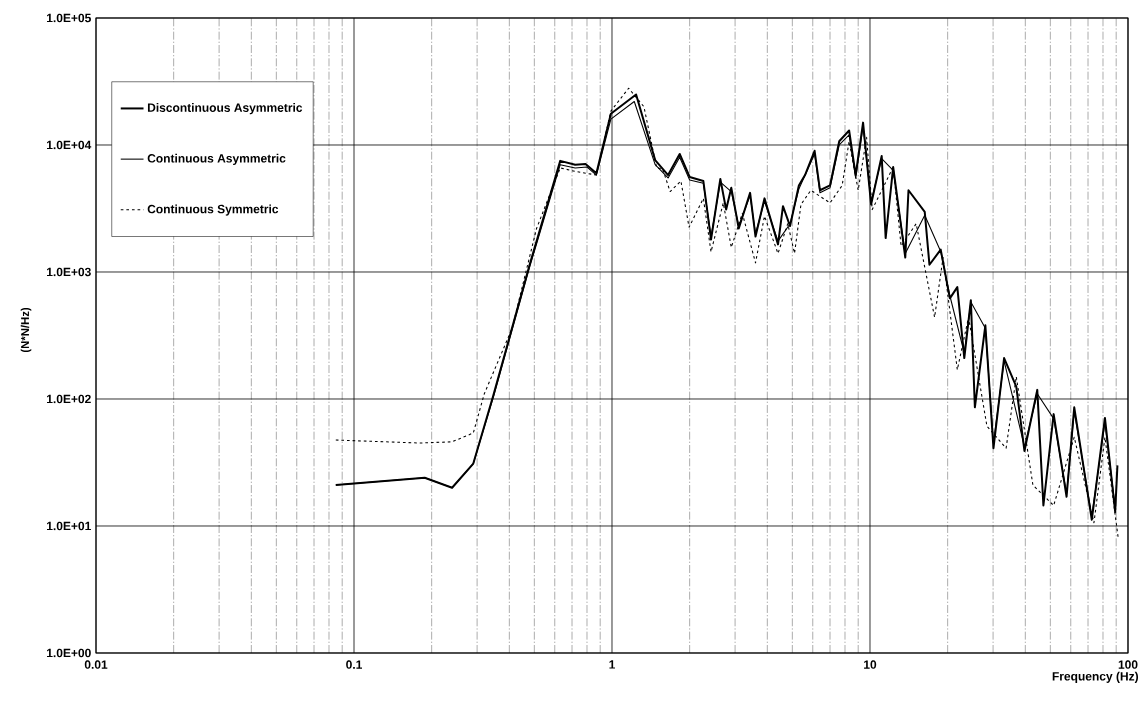 The height and width of the screenshot is (706, 1146). What do you see at coordinates (225, 109) in the screenshot?
I see `legend-label: Discontinuous Asymmetric` at bounding box center [225, 109].